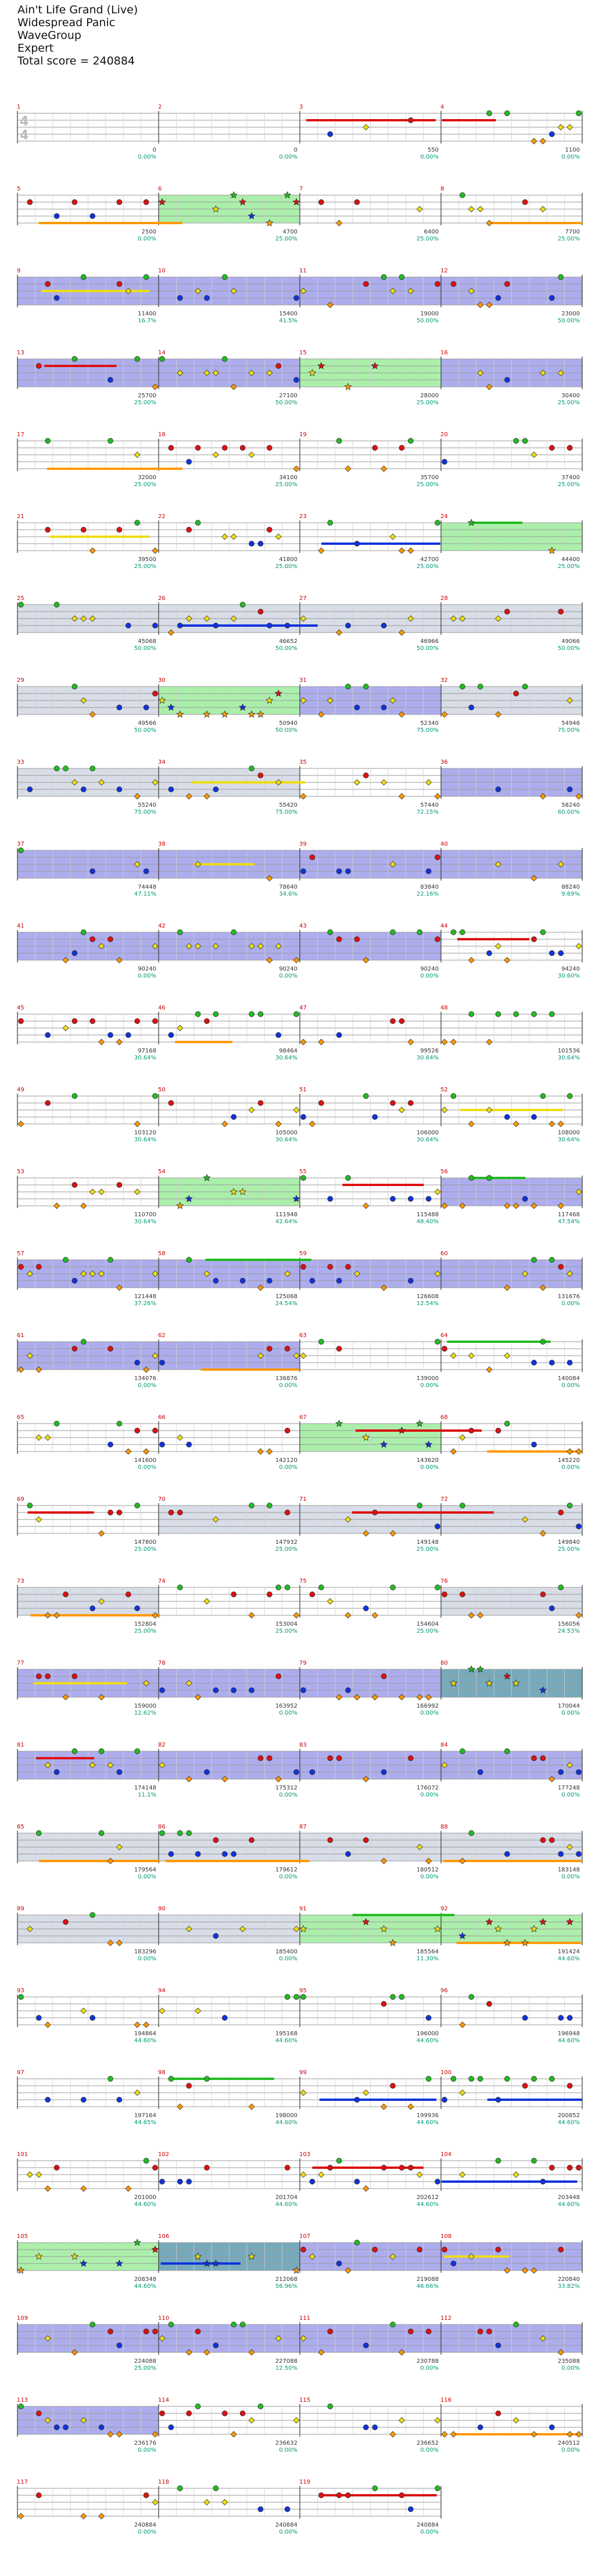  I want to click on measure-score: 134076, so click(145, 1378).